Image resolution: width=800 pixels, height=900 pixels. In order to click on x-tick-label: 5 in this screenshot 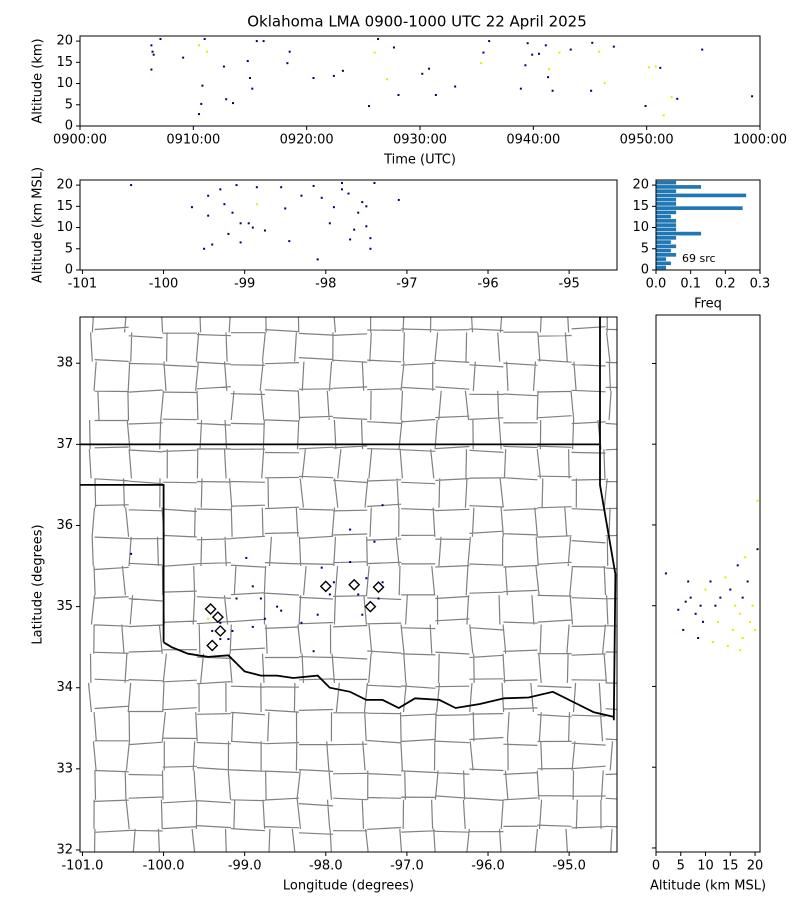, I will do `click(681, 866)`.